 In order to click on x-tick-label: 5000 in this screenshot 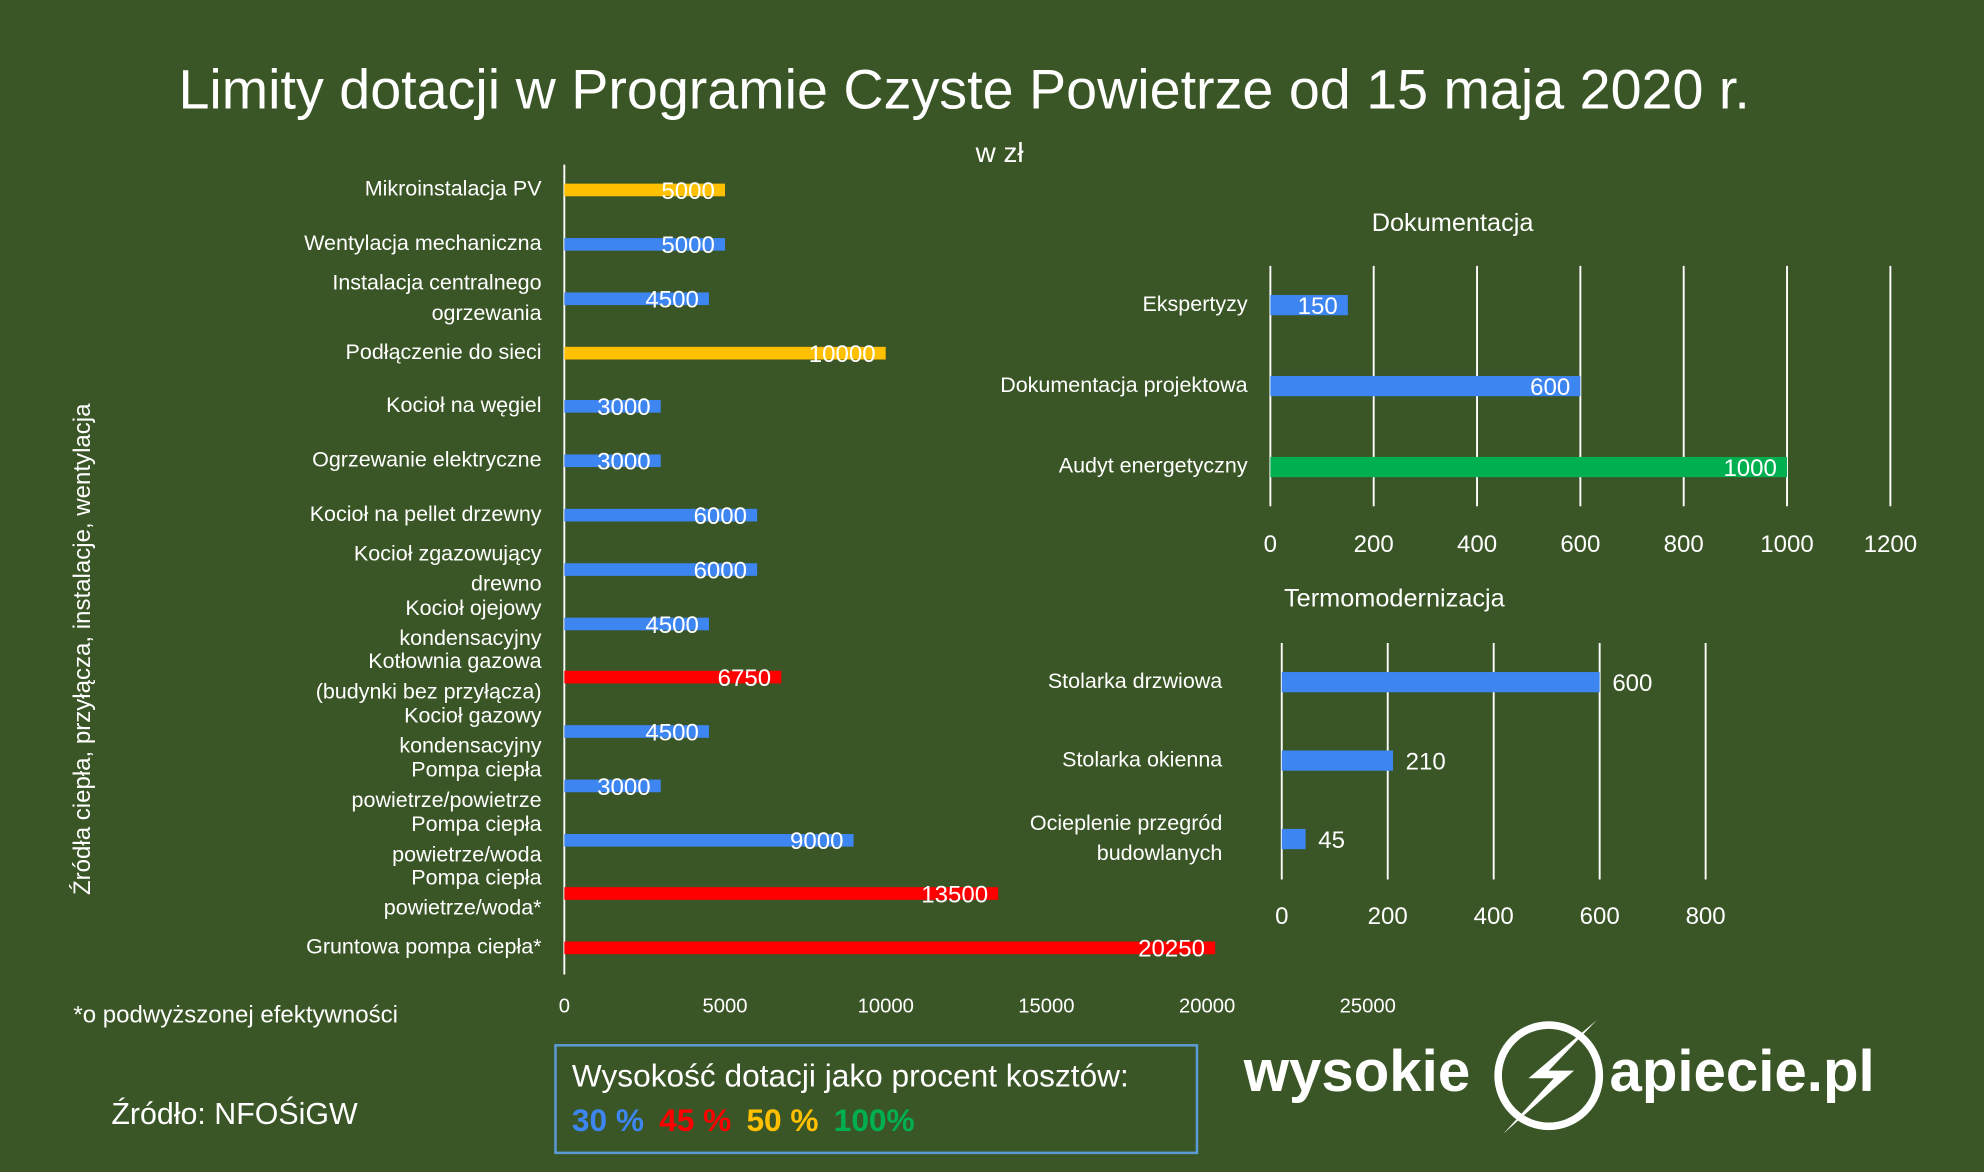, I will do `click(725, 1007)`.